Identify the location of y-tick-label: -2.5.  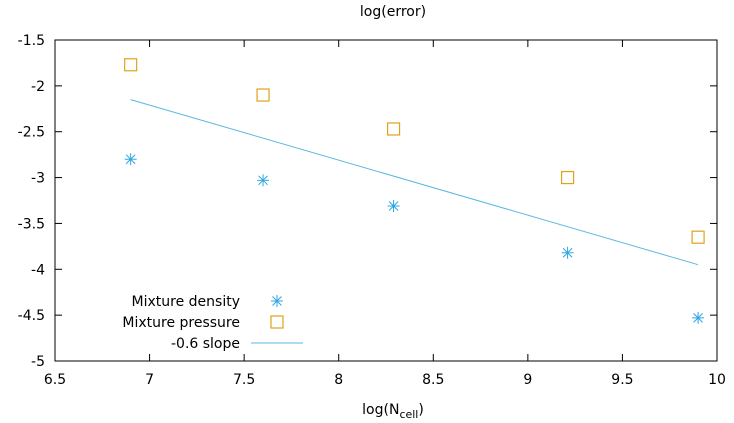
(31, 133).